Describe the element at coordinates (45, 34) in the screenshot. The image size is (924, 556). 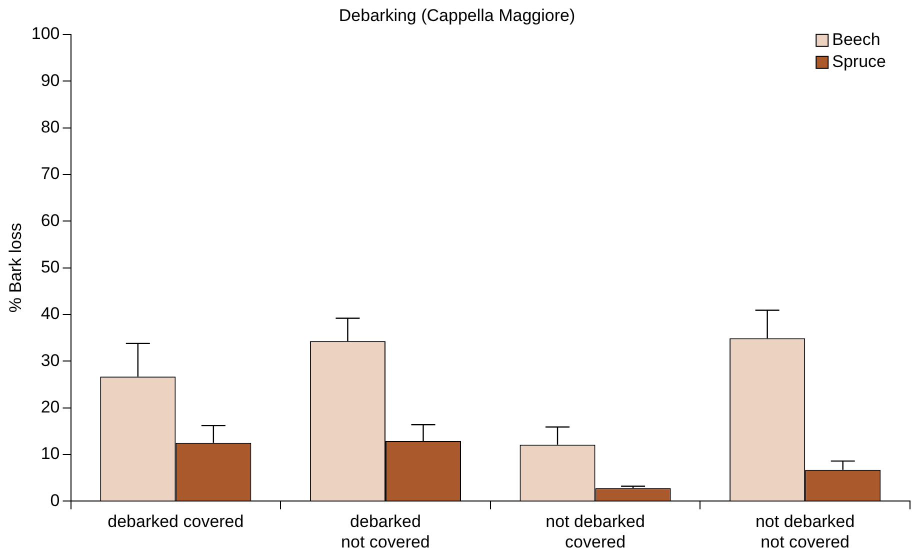
I see `y-tick-label: 100` at that location.